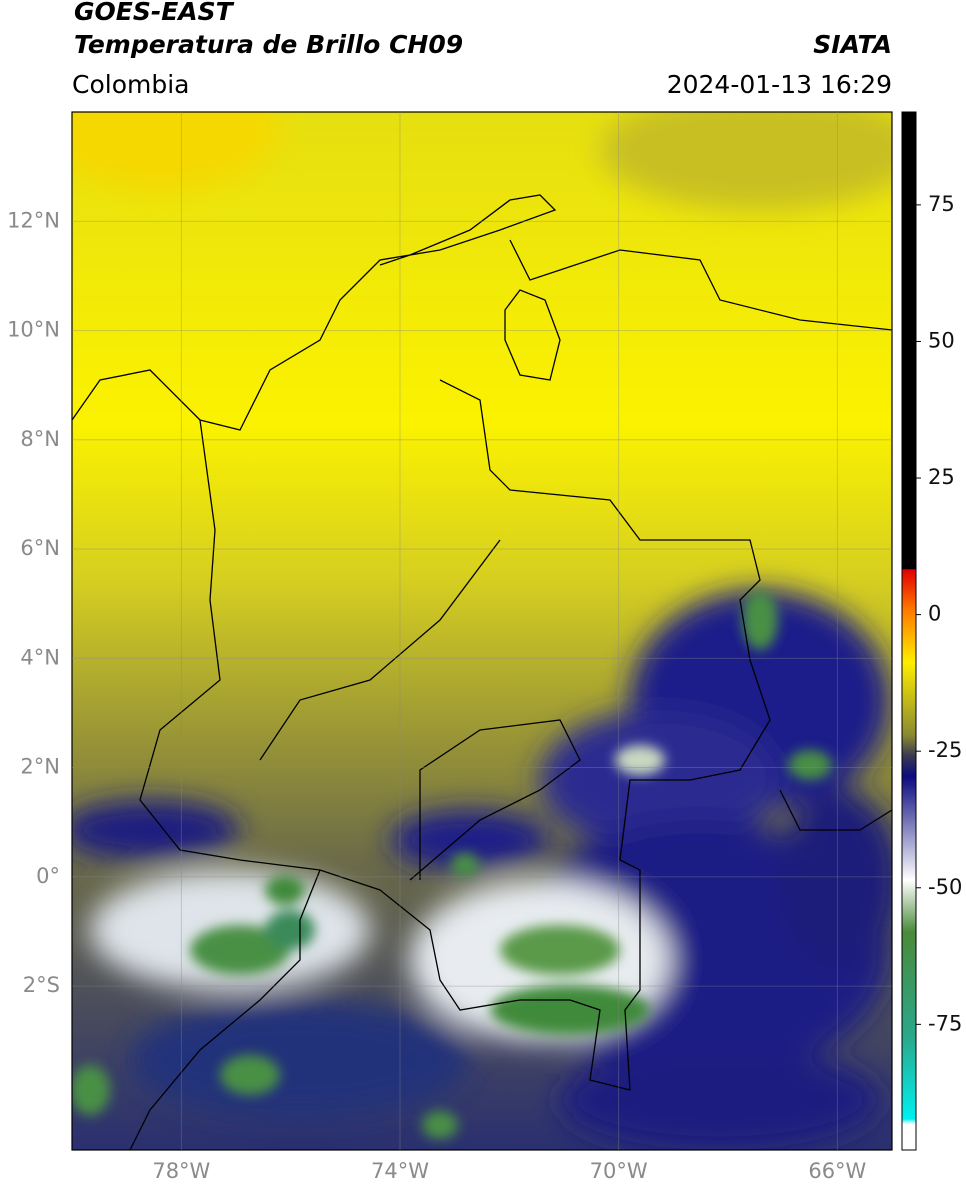  I want to click on x-tick-label: 78°W, so click(181, 1171).